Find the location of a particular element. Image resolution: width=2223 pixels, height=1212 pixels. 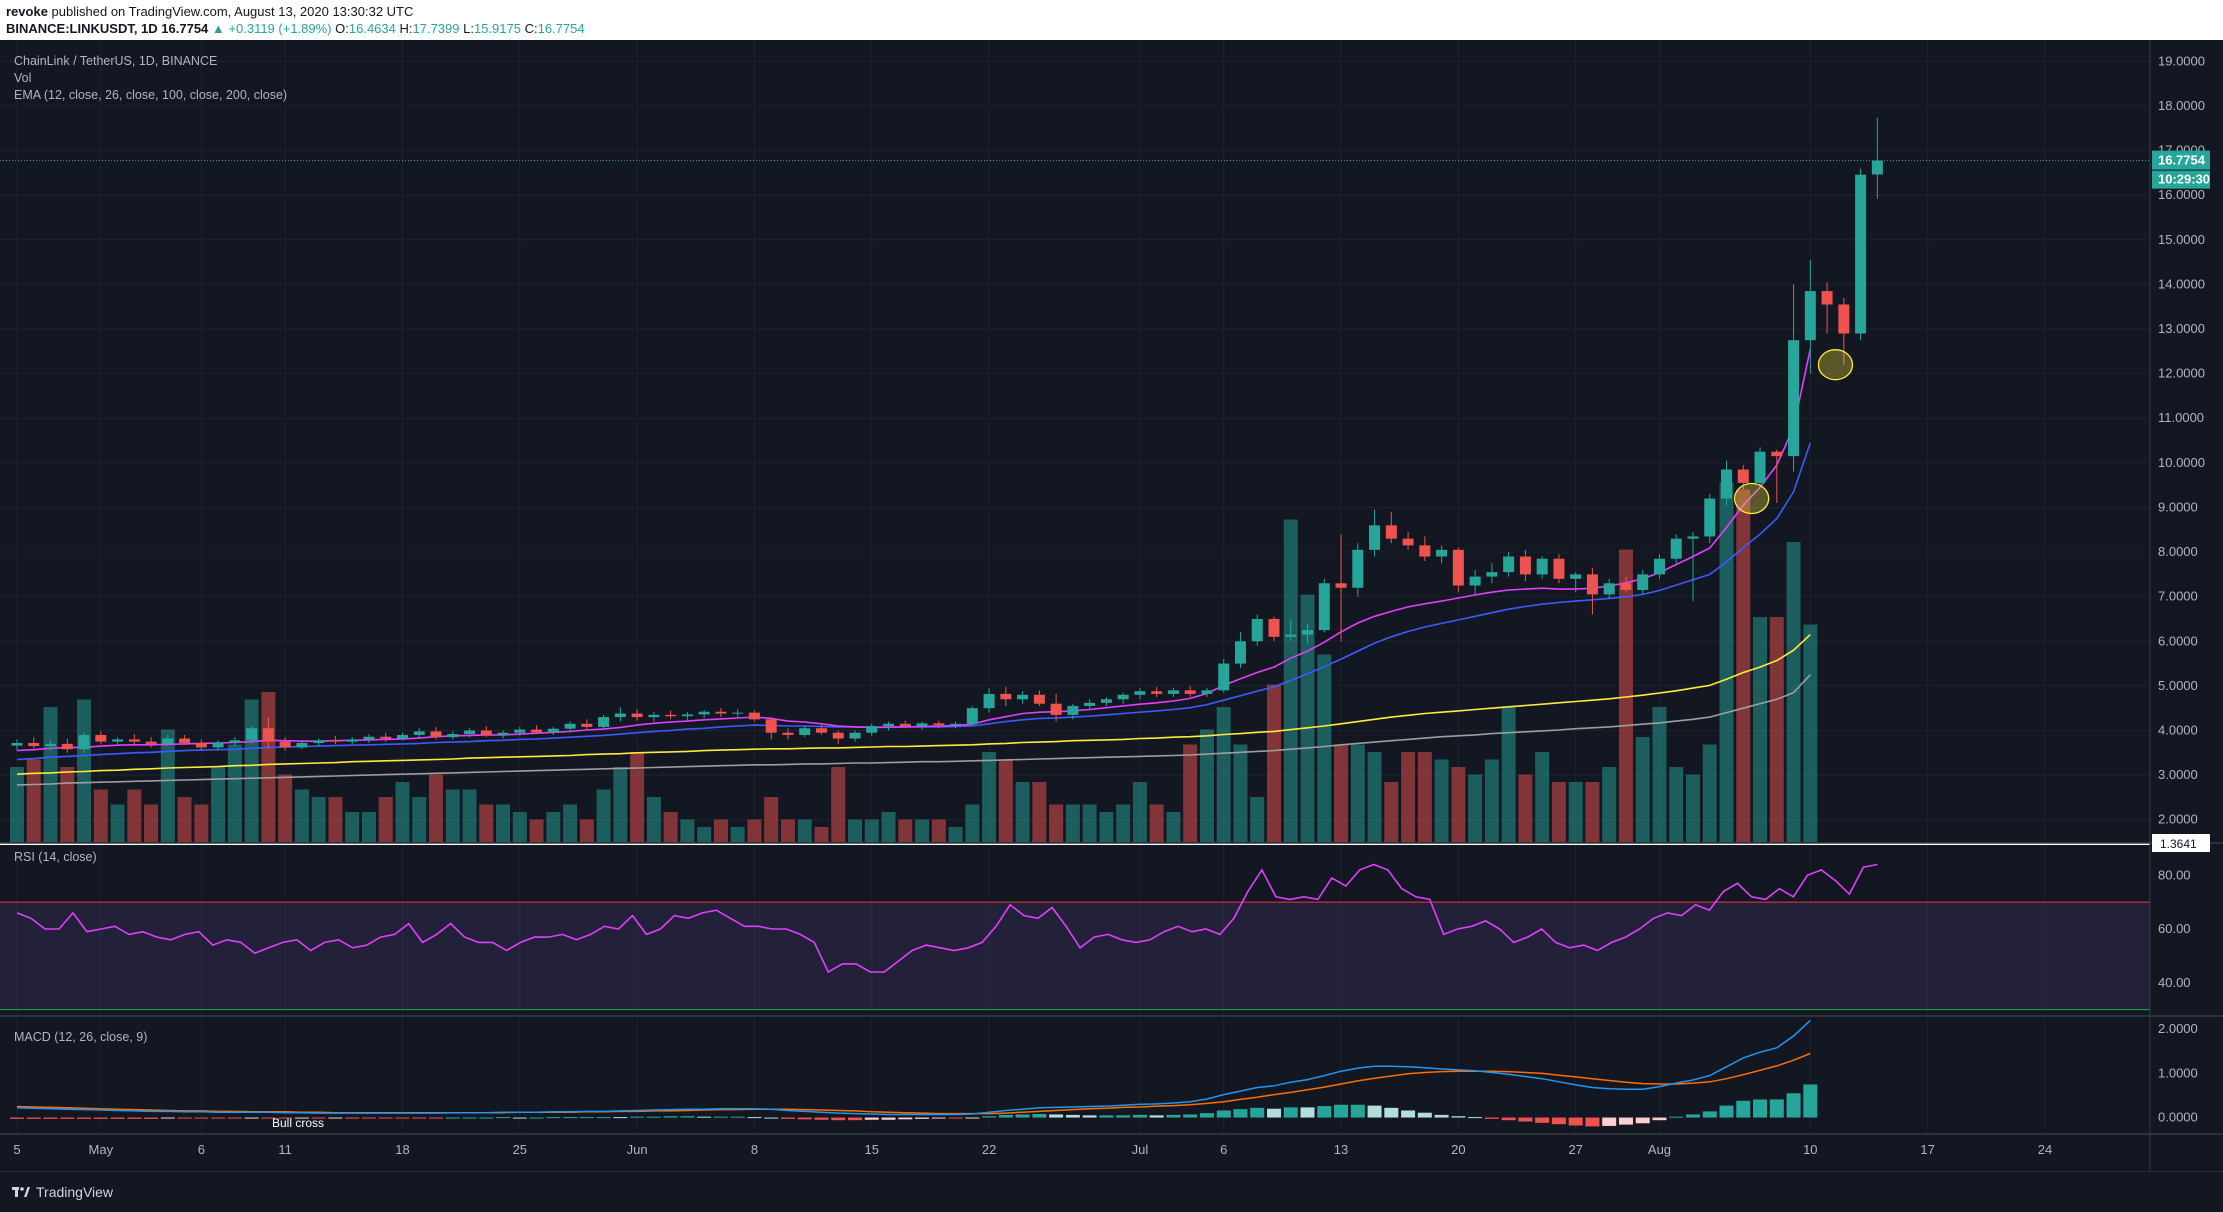

tradingview-brand: TradingView is located at coordinates (75, 1192).